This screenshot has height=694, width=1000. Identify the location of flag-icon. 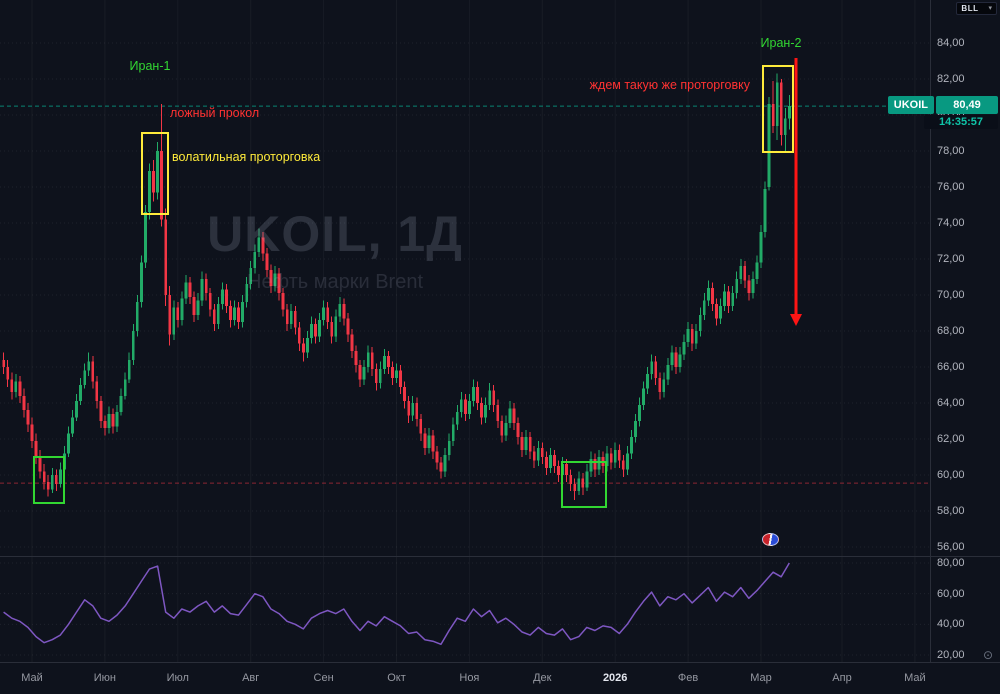
(770, 539).